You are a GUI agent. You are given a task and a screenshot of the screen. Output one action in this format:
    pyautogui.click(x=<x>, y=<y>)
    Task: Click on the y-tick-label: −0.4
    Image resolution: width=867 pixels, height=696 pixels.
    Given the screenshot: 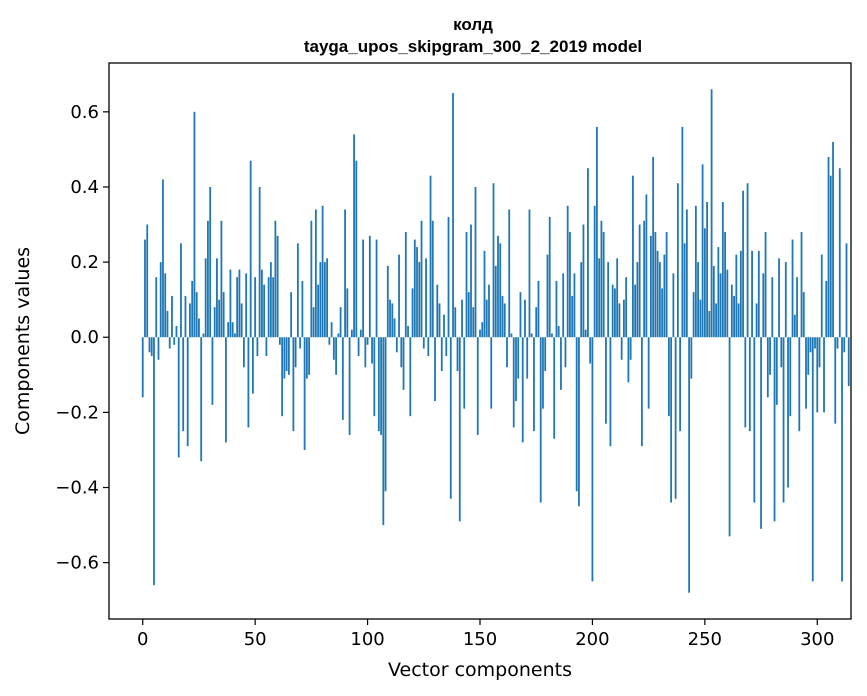 What is the action you would take?
    pyautogui.click(x=77, y=488)
    